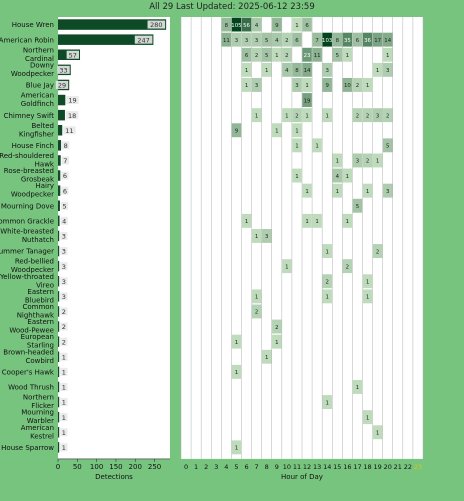 The height and width of the screenshot is (501, 464). Describe the element at coordinates (39, 59) in the screenshot. I see `species-name-label: Cardinal` at that location.